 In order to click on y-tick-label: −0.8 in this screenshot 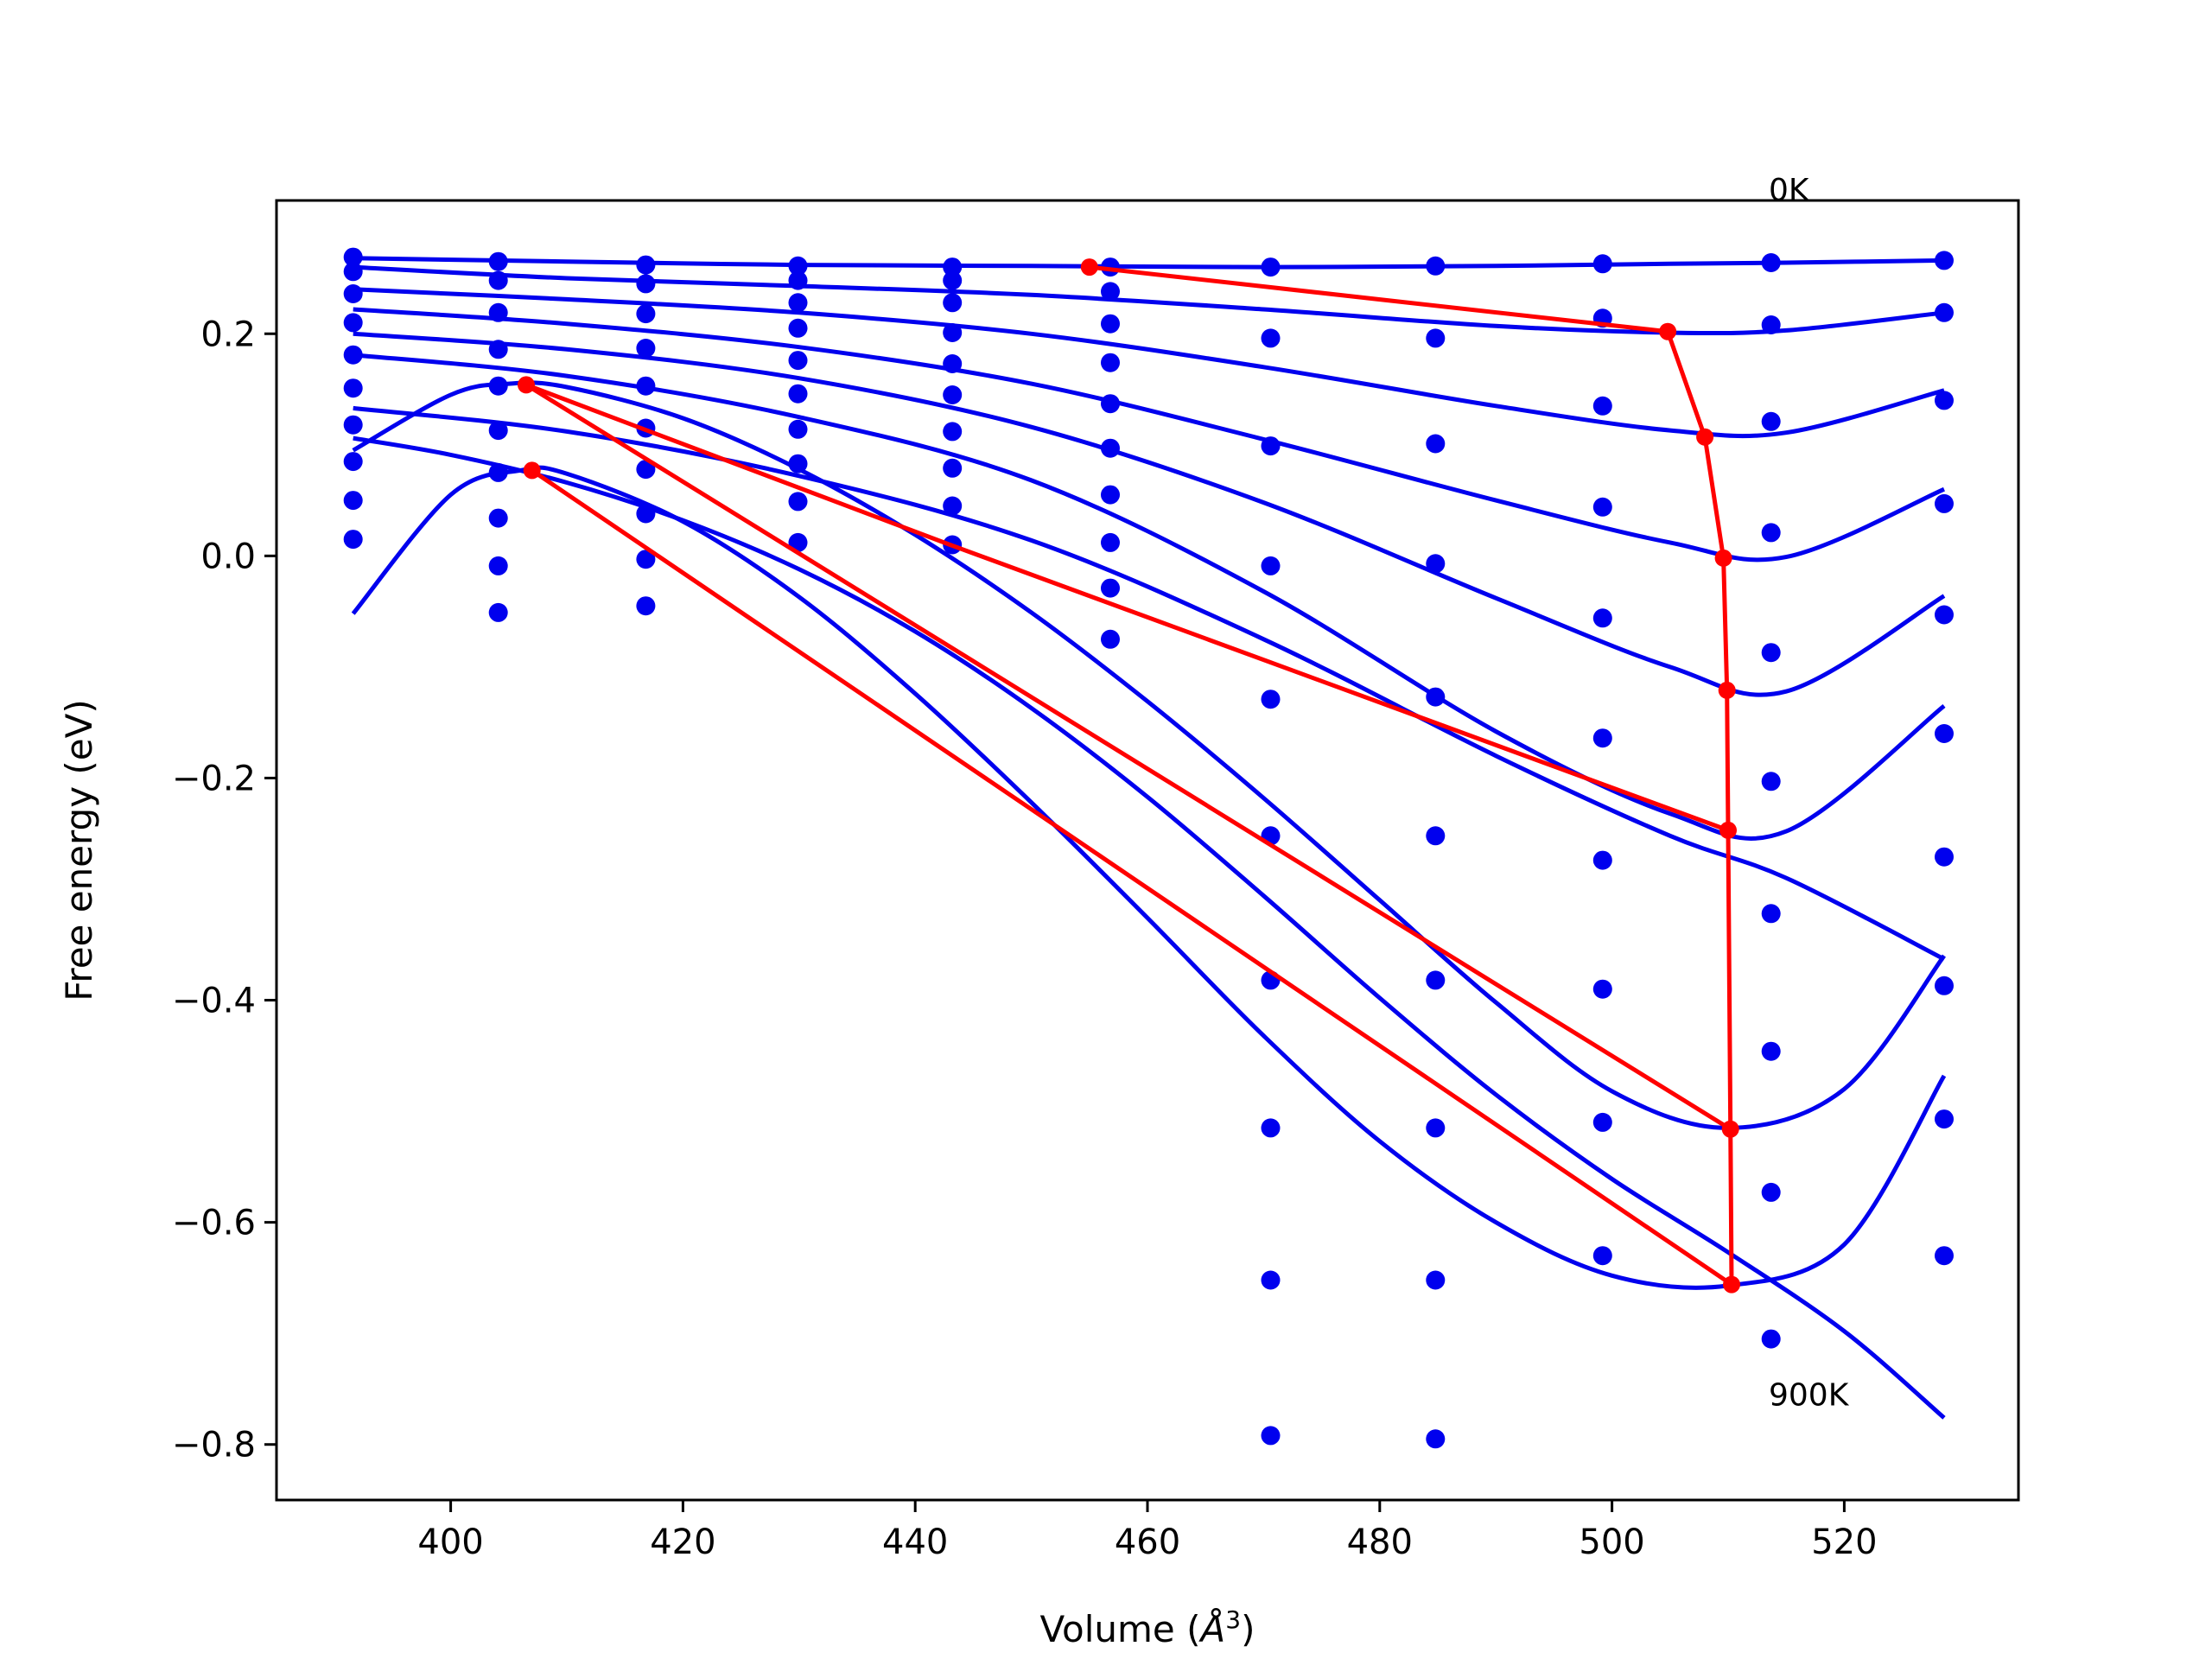, I will do `click(214, 1445)`.